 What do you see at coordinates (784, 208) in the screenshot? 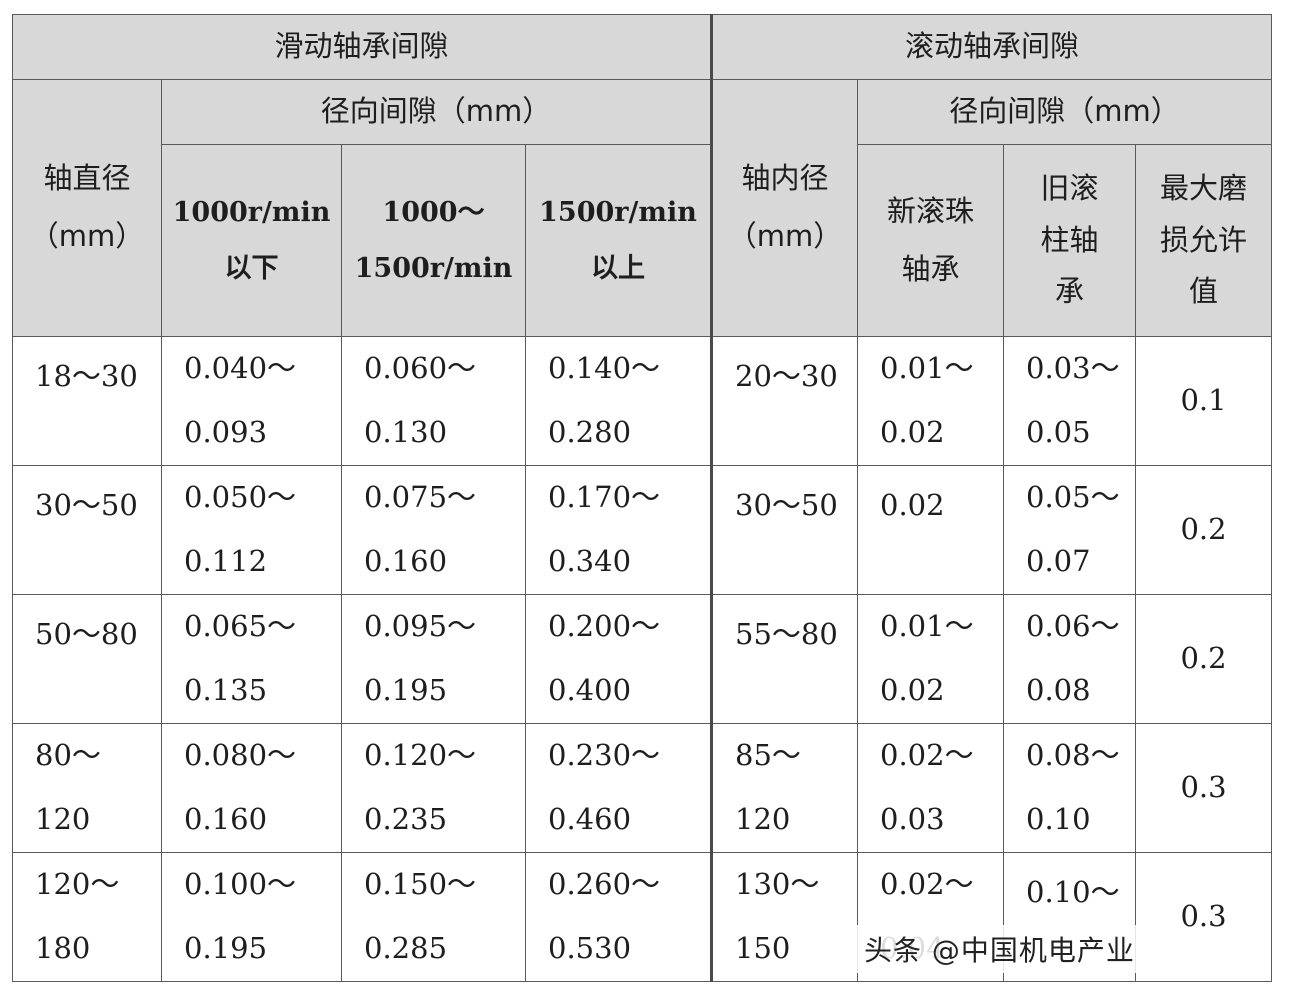
I see `shaft-inner-diameter-header: 轴内径 （mm）` at bounding box center [784, 208].